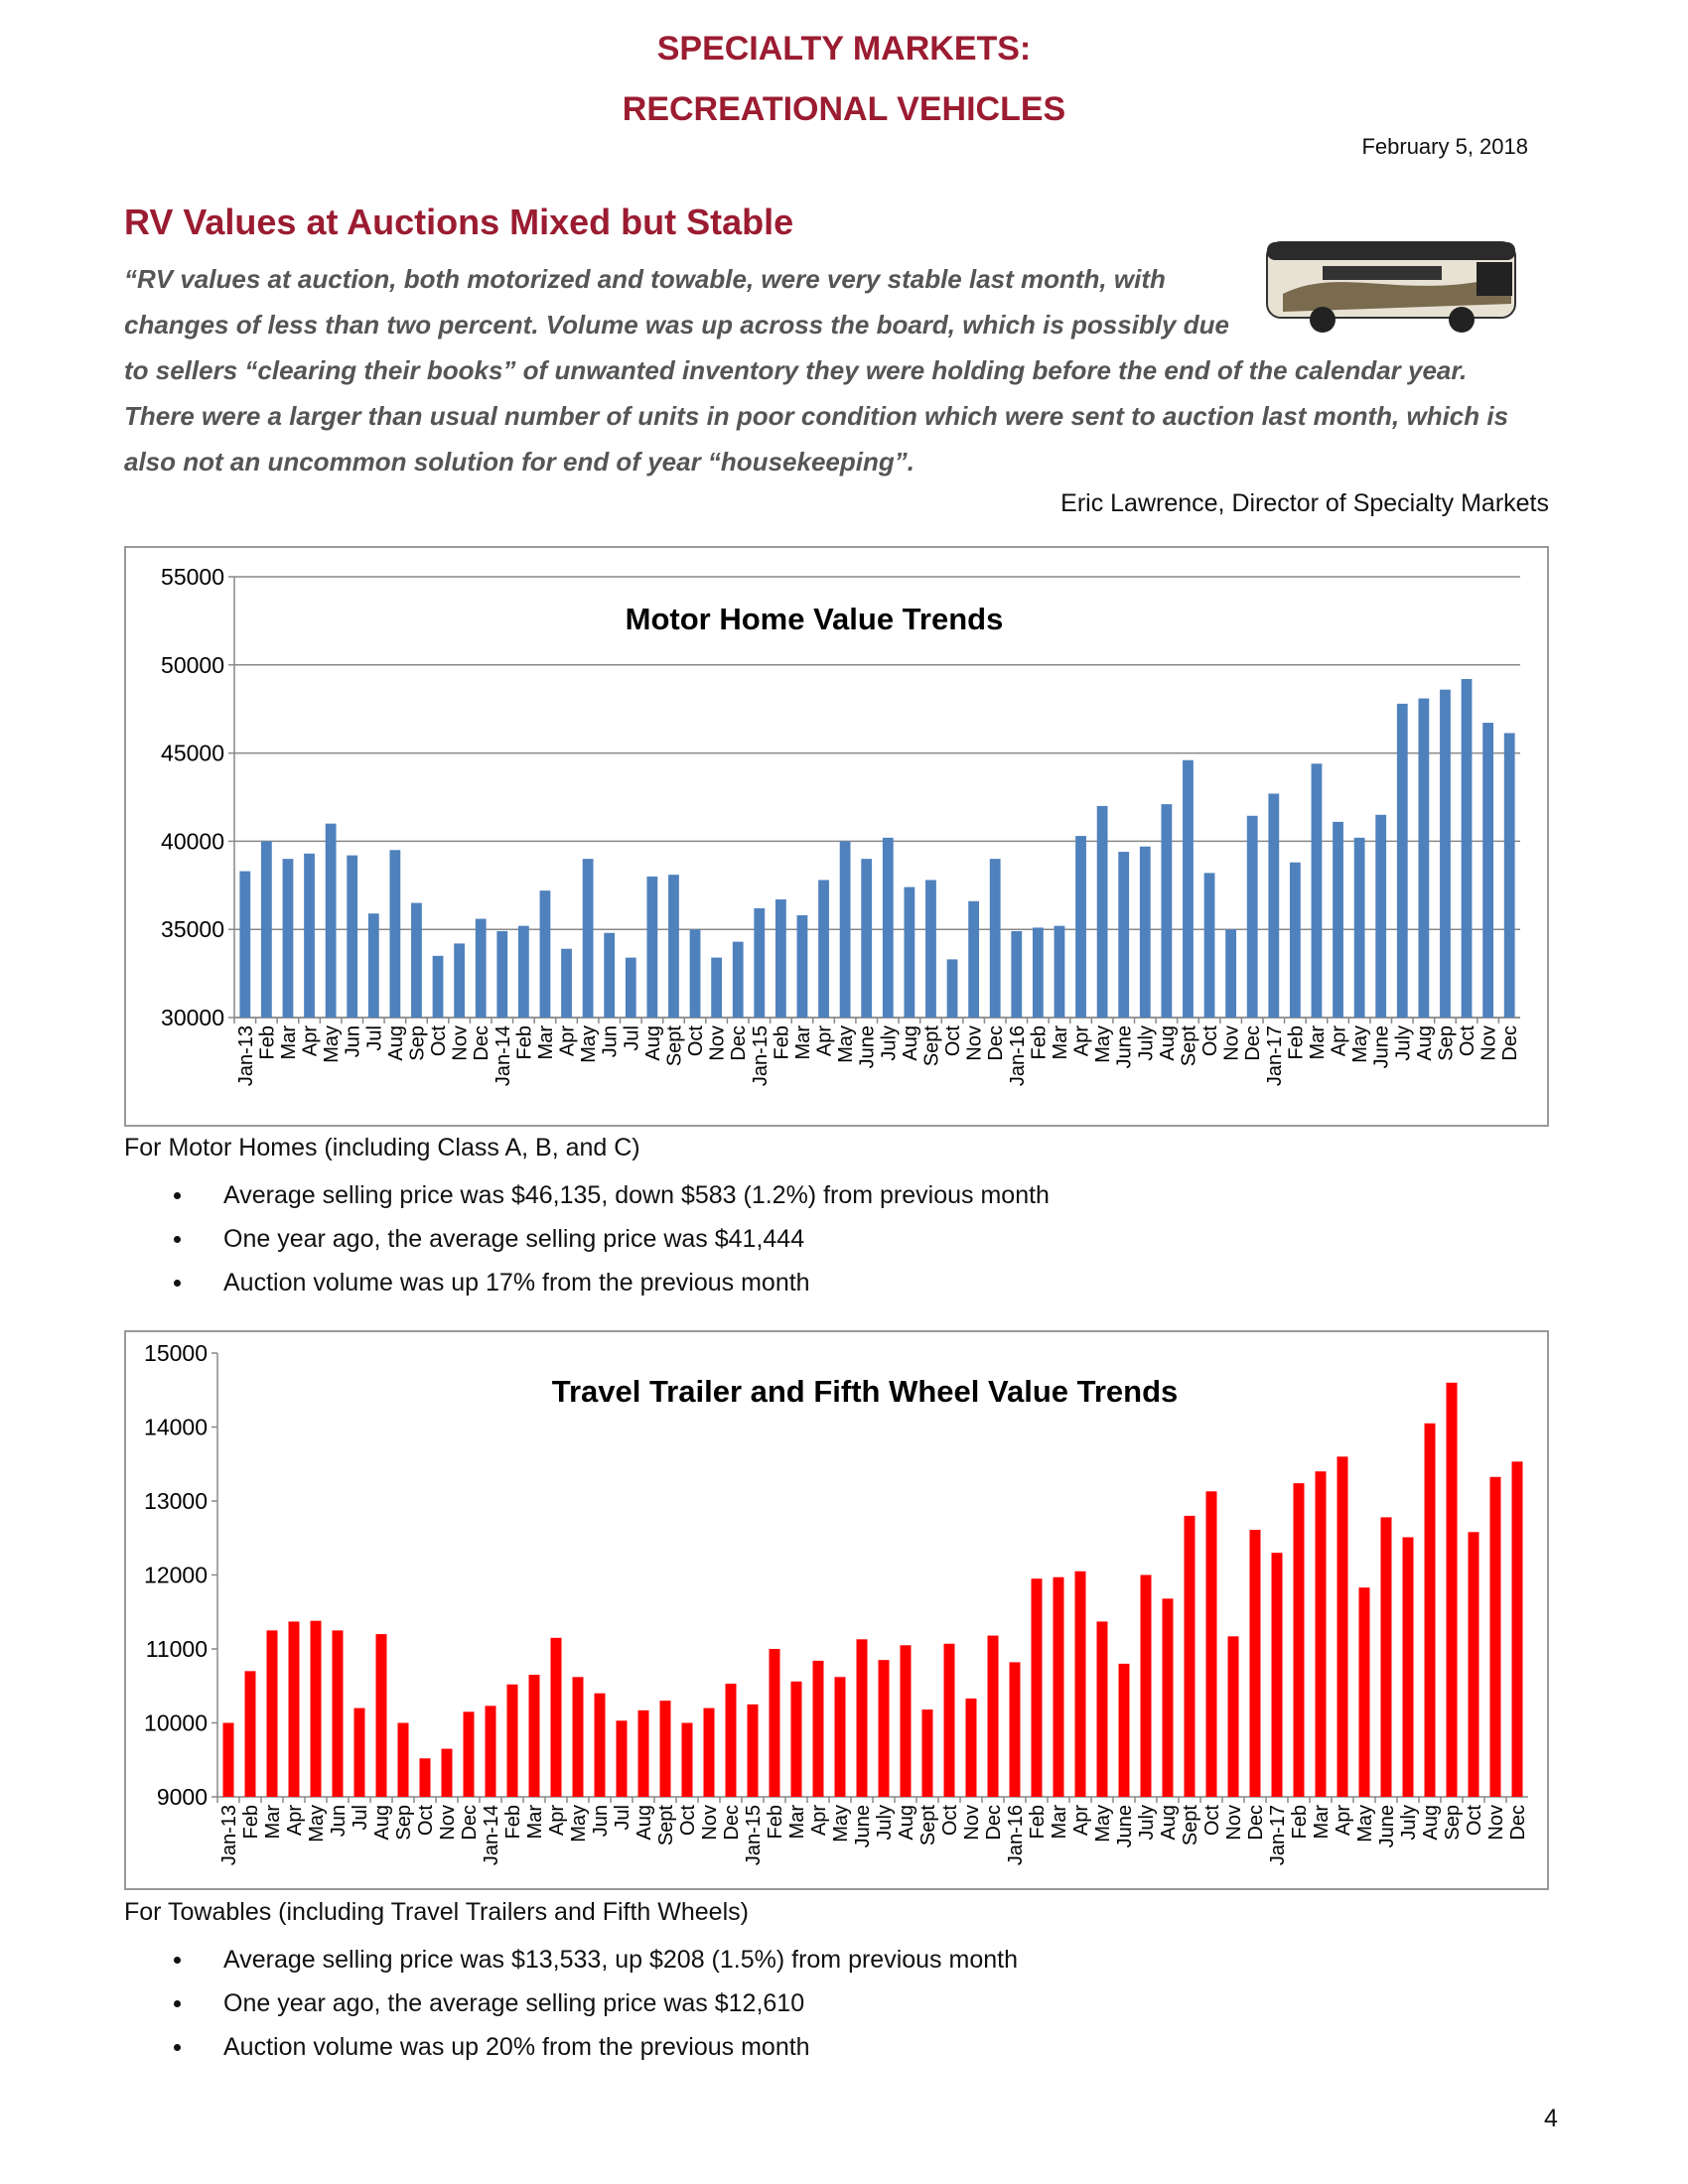 Image resolution: width=1688 pixels, height=2184 pixels. I want to click on y-tick-label: 50000, so click(192, 665).